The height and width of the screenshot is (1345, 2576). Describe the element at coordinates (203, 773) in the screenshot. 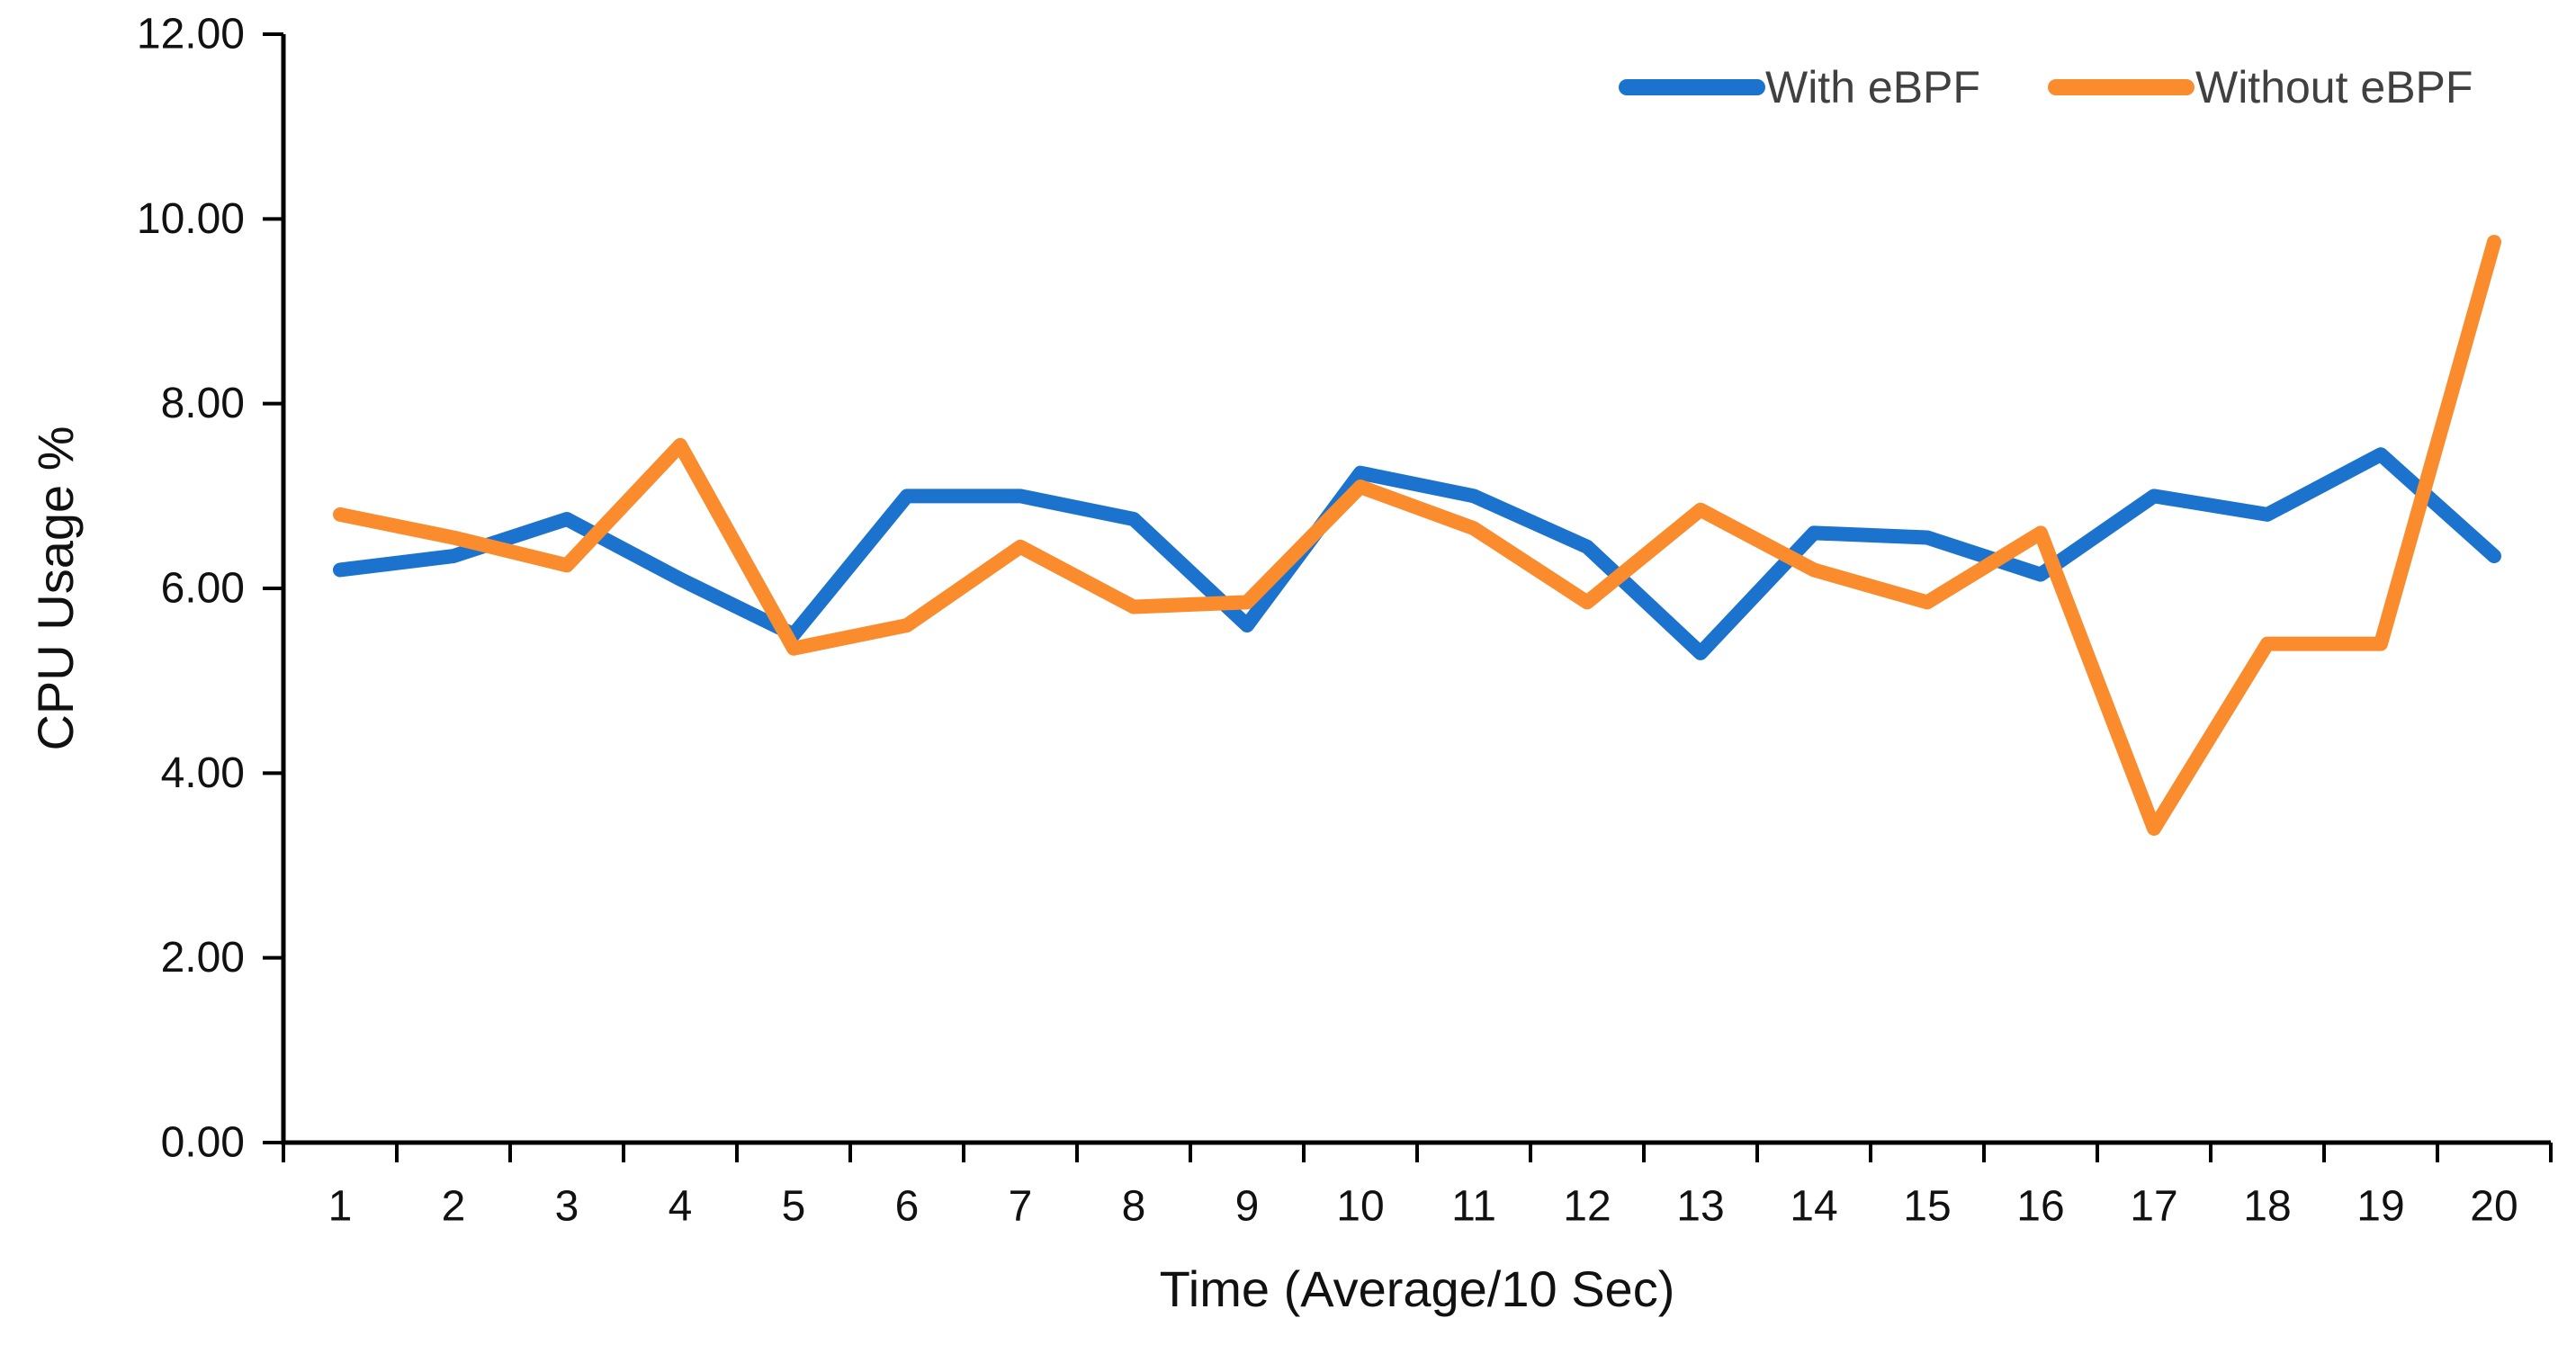

I see `y-tick-label: 4.00` at that location.